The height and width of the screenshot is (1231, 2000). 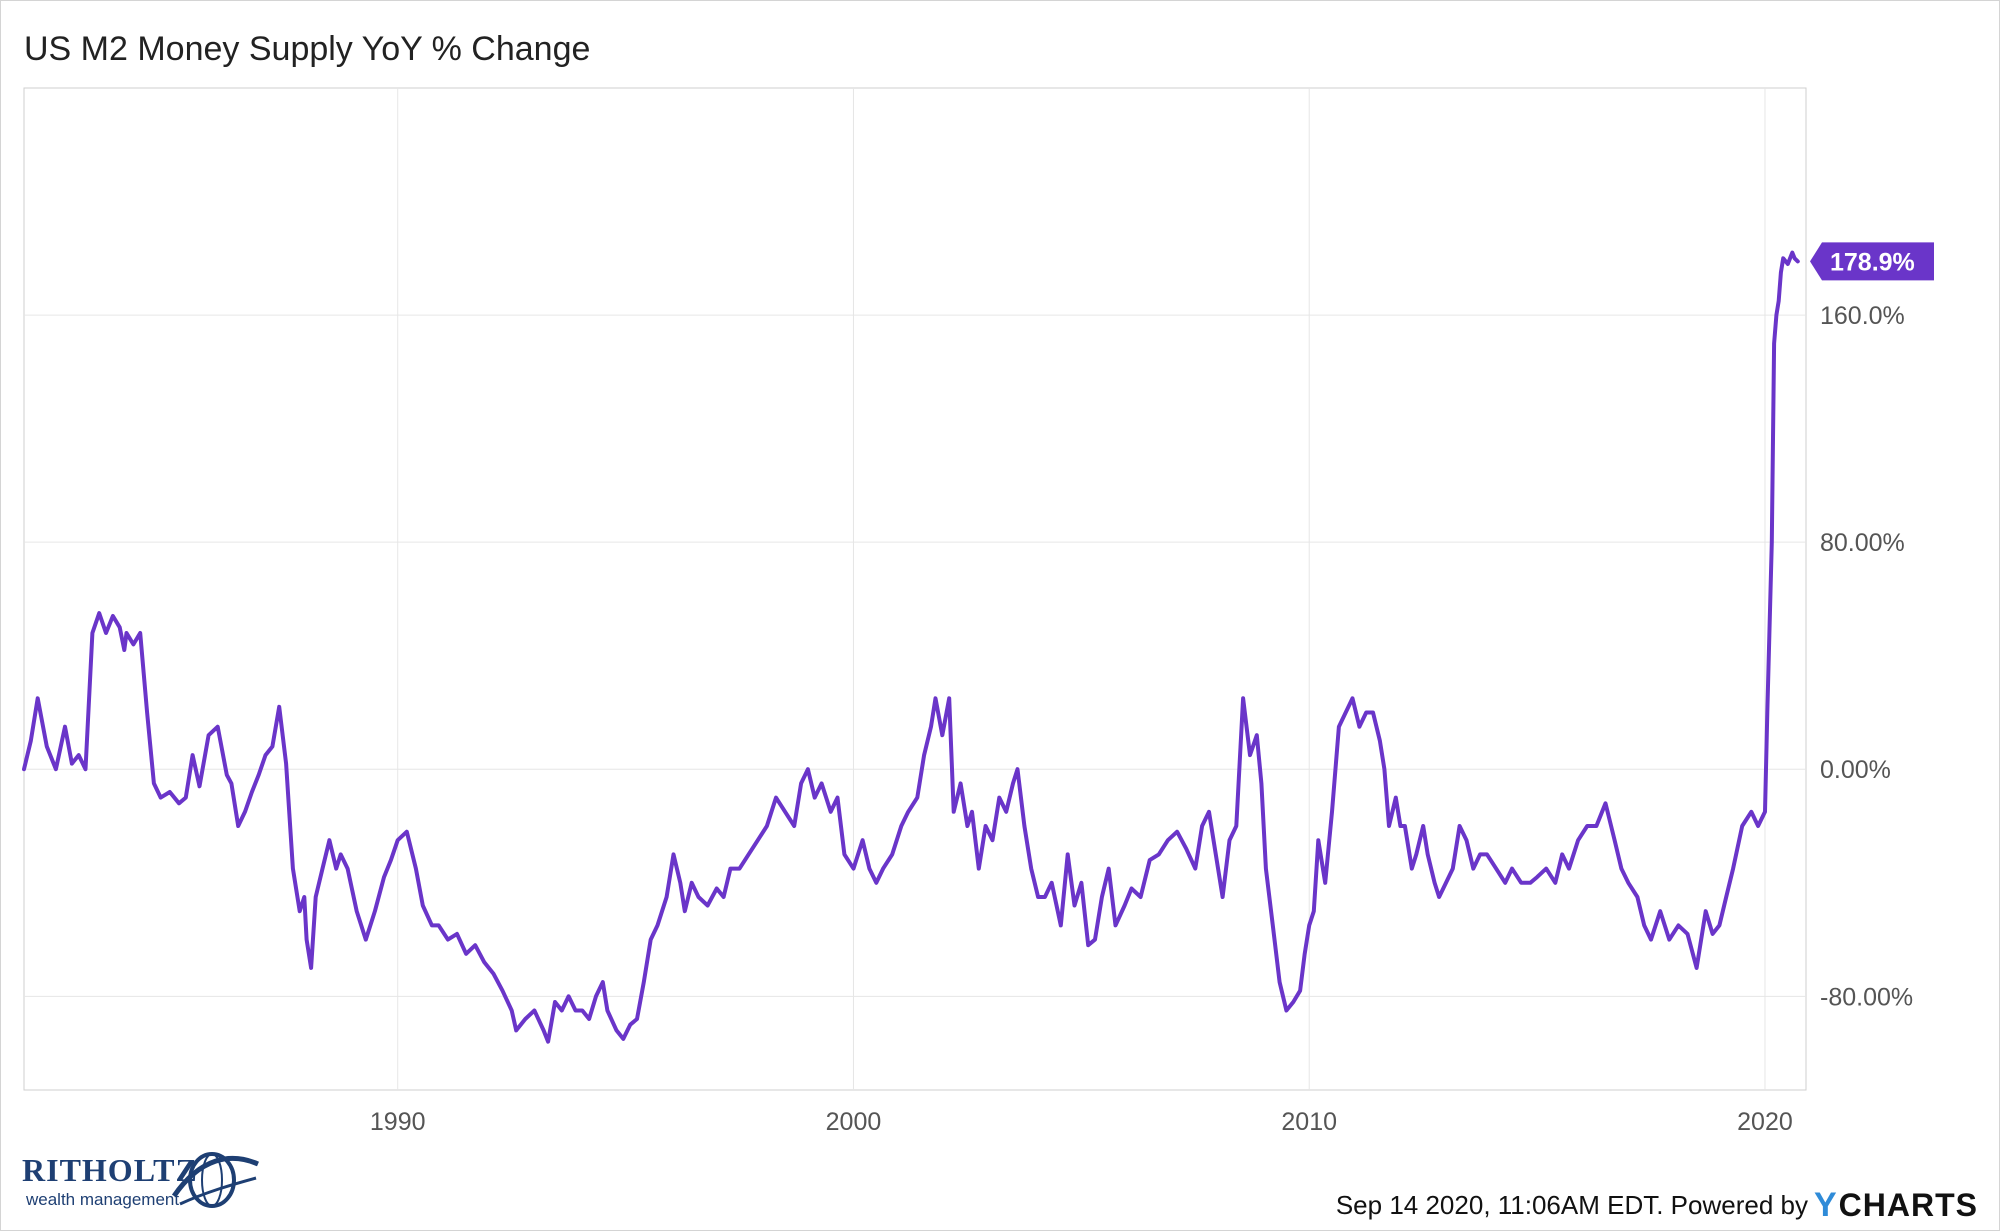 I want to click on x-tick-label: 2010, so click(x=1309, y=1122).